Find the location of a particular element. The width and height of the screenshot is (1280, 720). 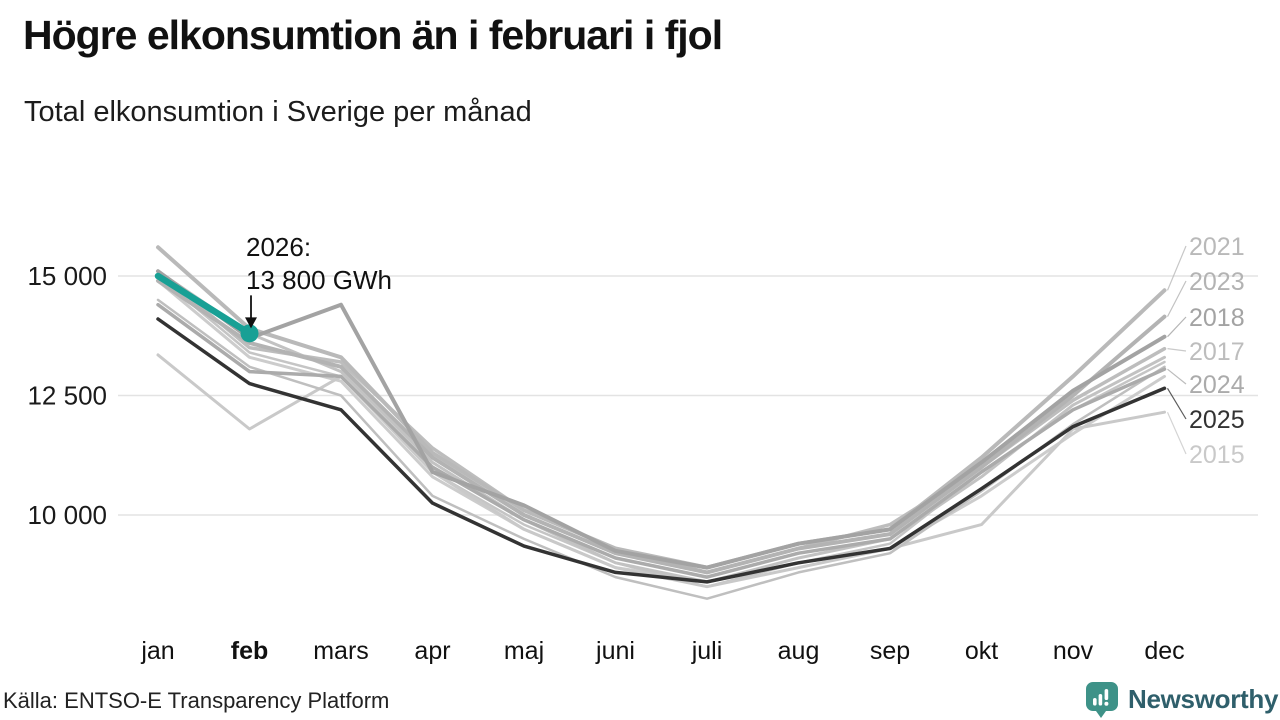

x-tick-label-nov: nov is located at coordinates (1073, 651).